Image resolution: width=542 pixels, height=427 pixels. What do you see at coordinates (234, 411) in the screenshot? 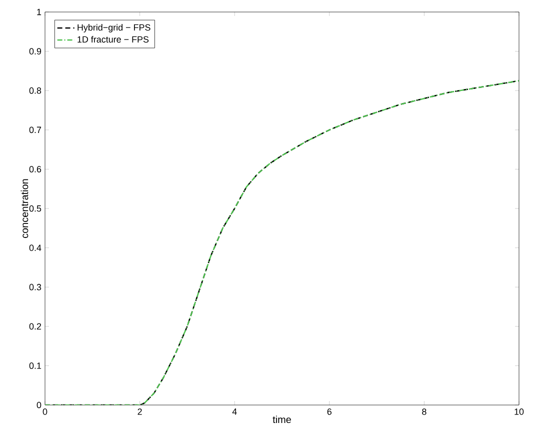
I see `x-tick-label: 4` at bounding box center [234, 411].